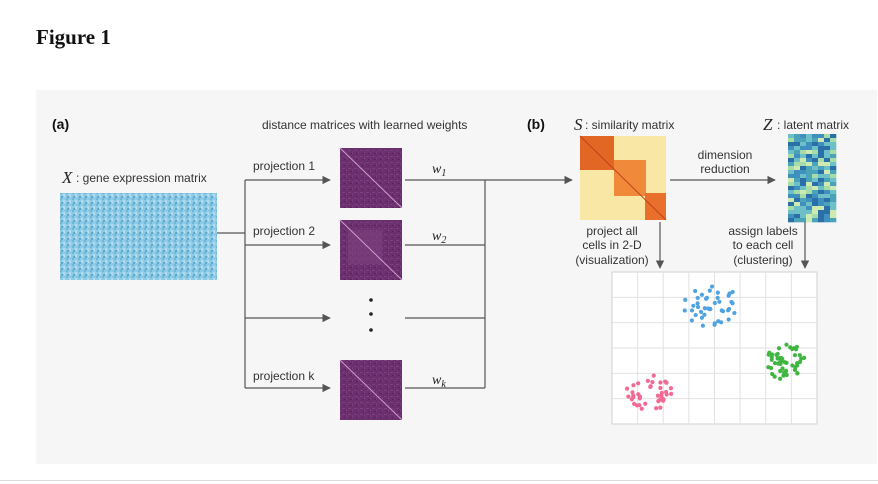  What do you see at coordinates (629, 125) in the screenshot?
I see `s-caption: : similarity matrix` at bounding box center [629, 125].